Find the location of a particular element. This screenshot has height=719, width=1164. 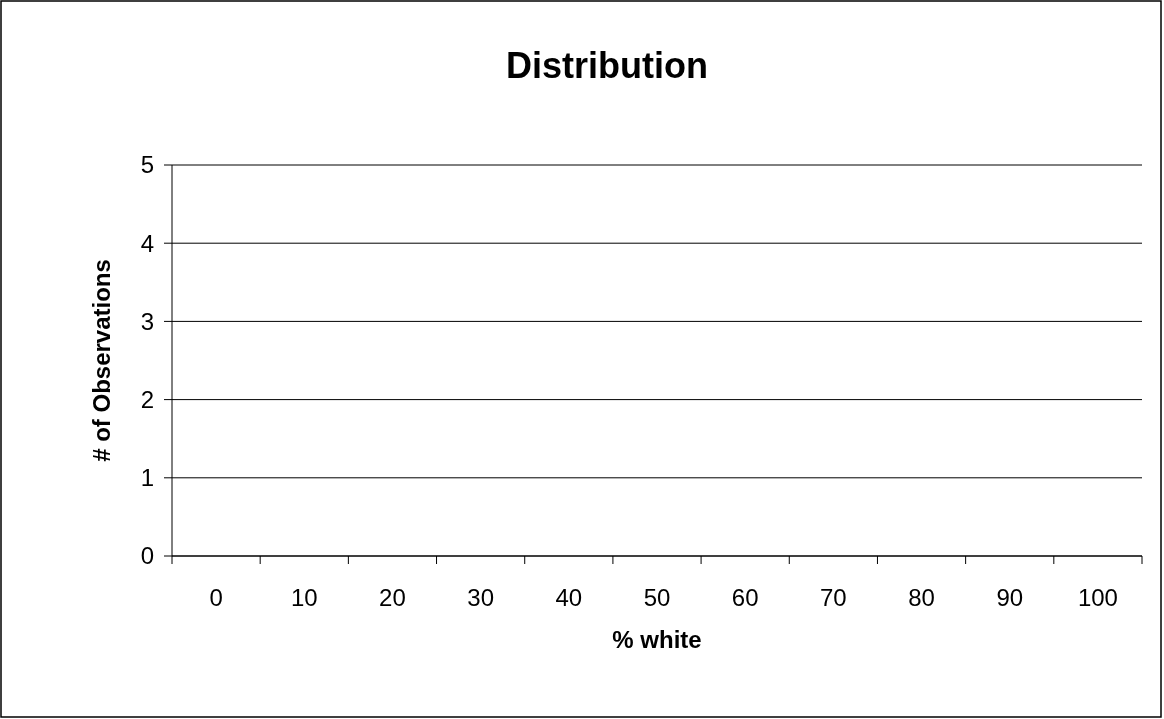

x-tick-label: 60 is located at coordinates (745, 597).